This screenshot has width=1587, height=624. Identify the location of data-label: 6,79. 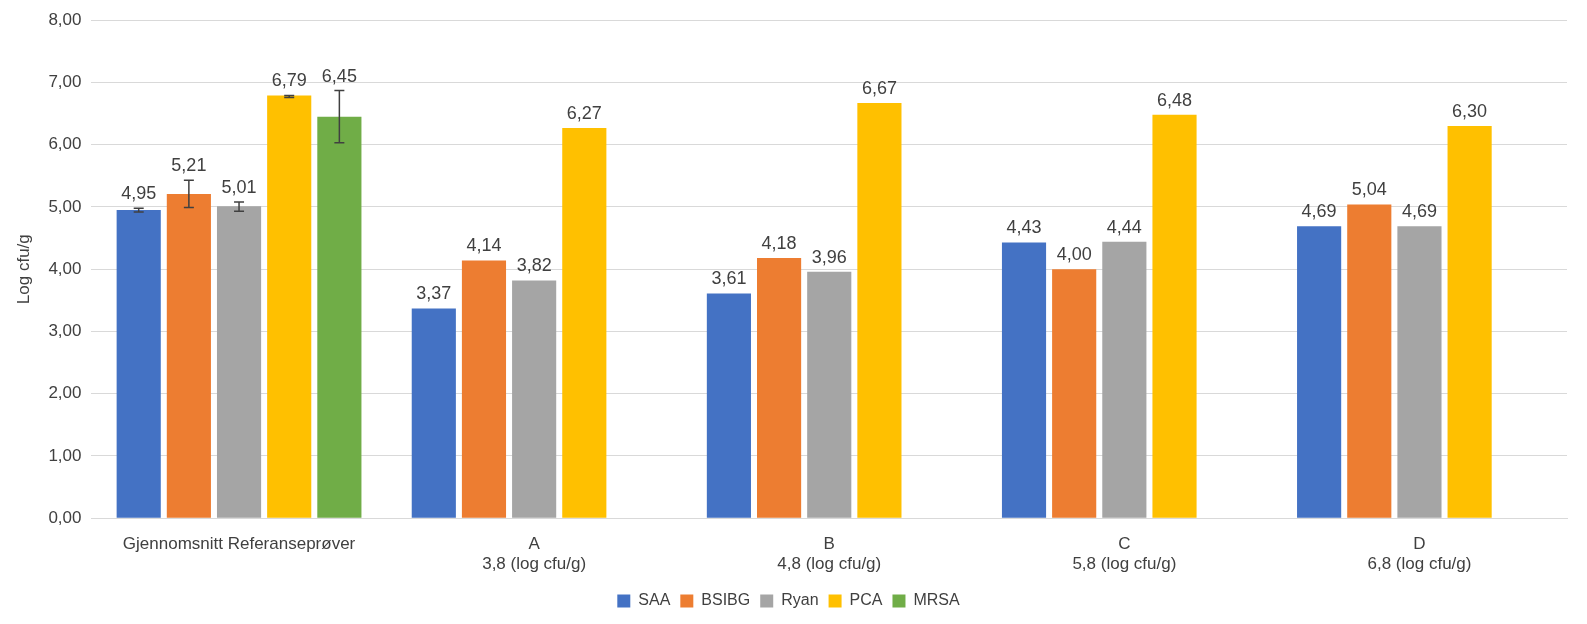
(289, 80).